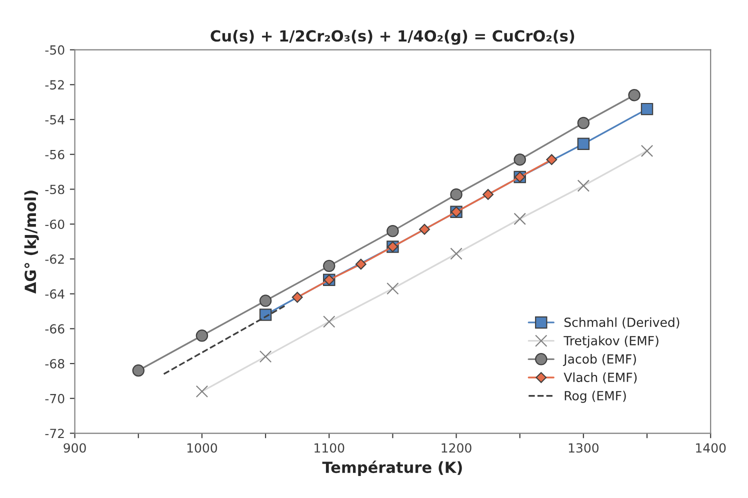  What do you see at coordinates (329, 448) in the screenshot?
I see `x-tick-label: 1100` at bounding box center [329, 448].